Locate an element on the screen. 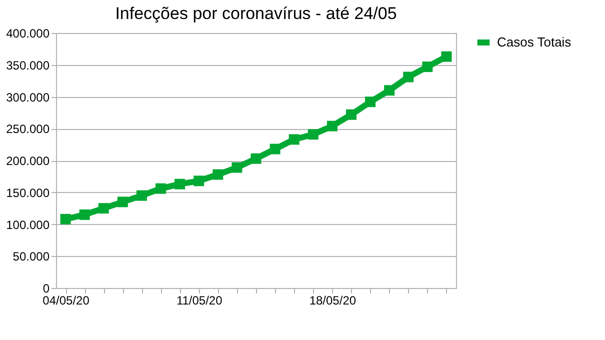 This screenshot has height=340, width=605. y-tick-label: 400.000 is located at coordinates (28, 33).